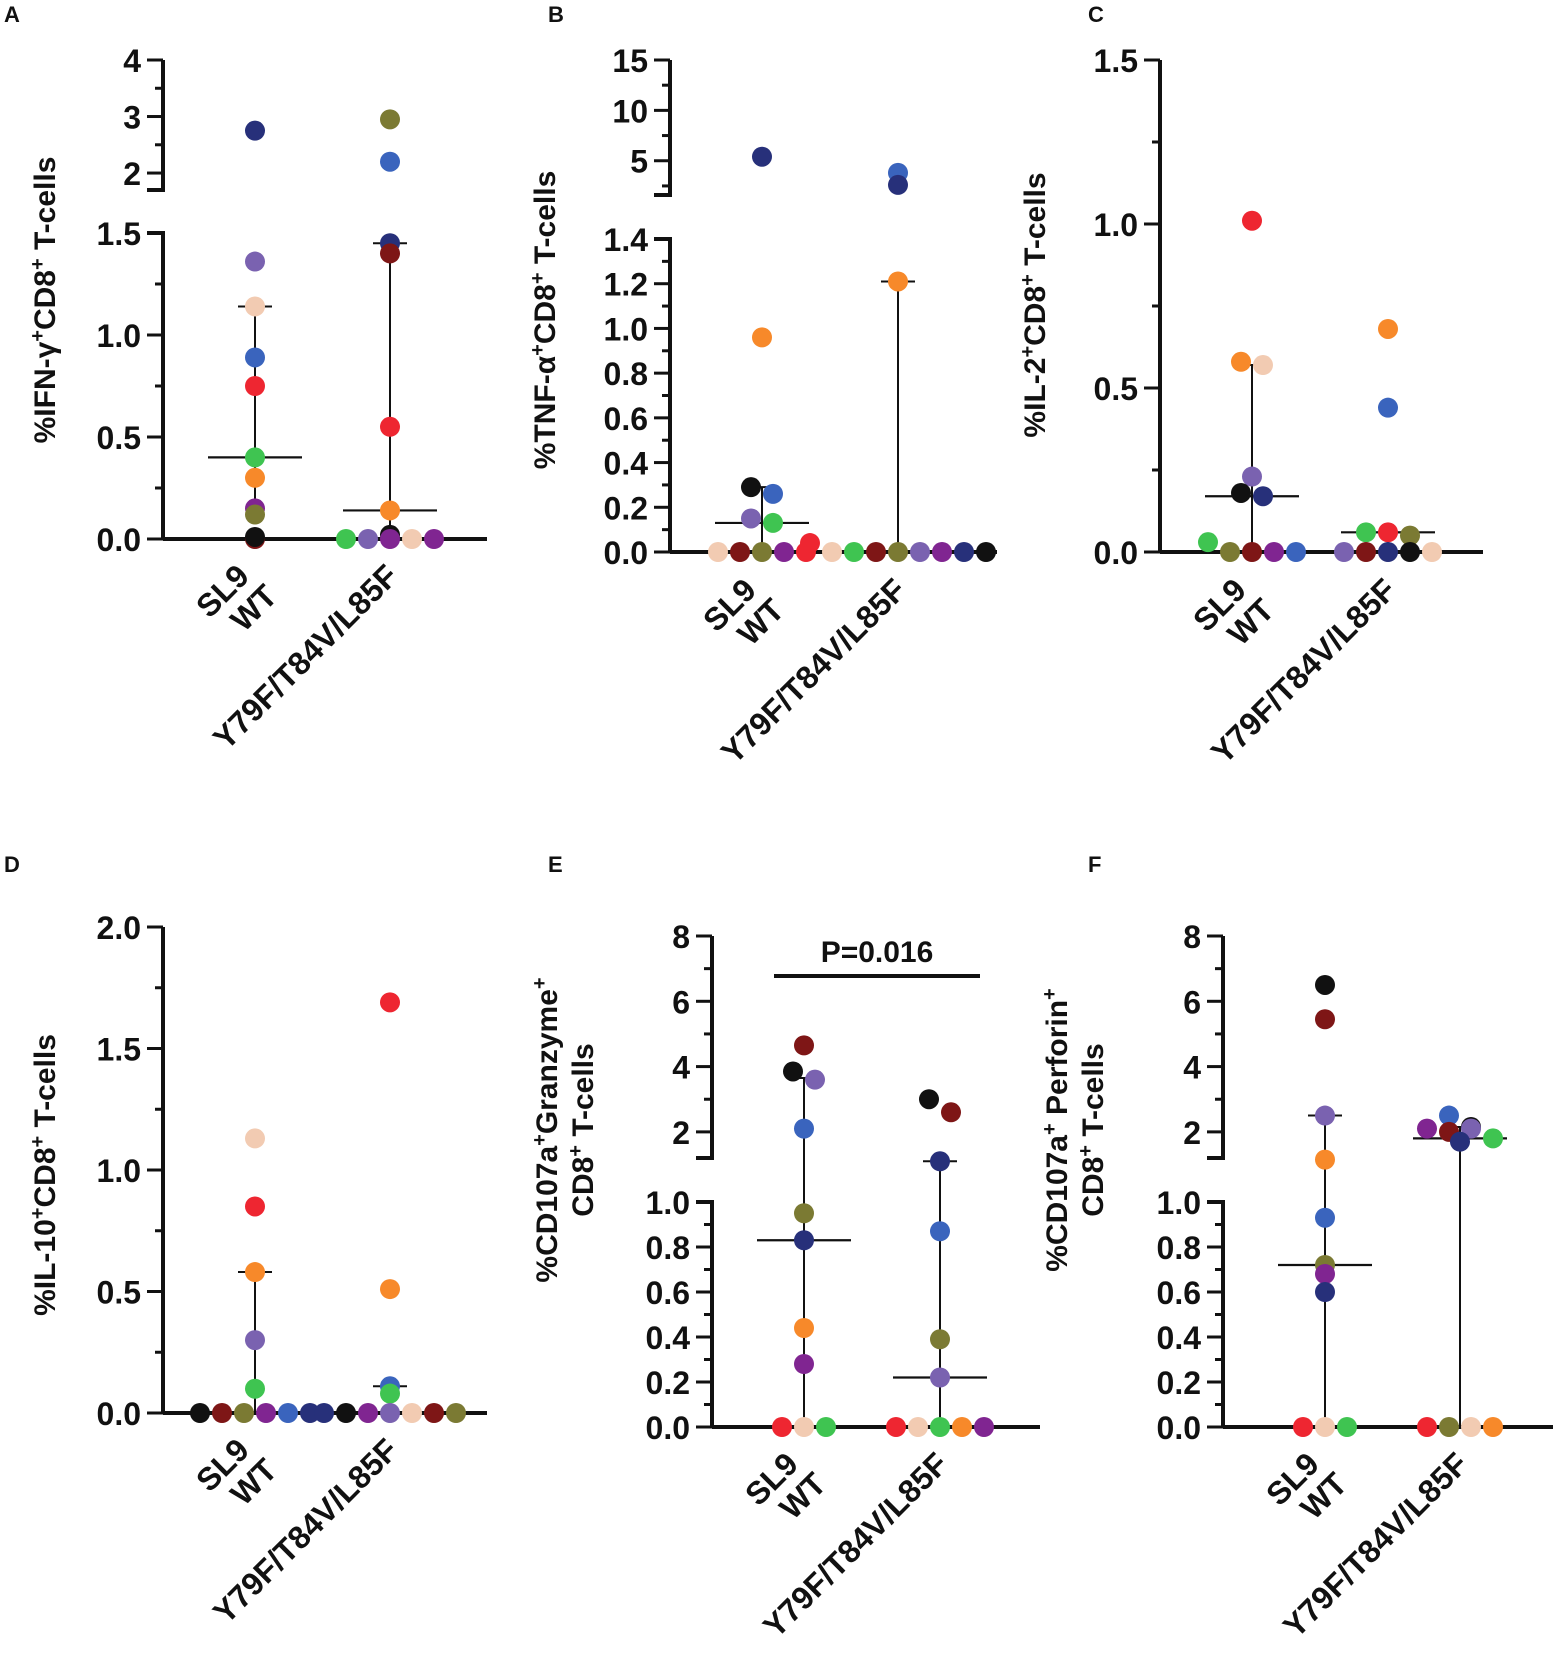  I want to click on y-tick-label: 6, so click(1192, 1002).